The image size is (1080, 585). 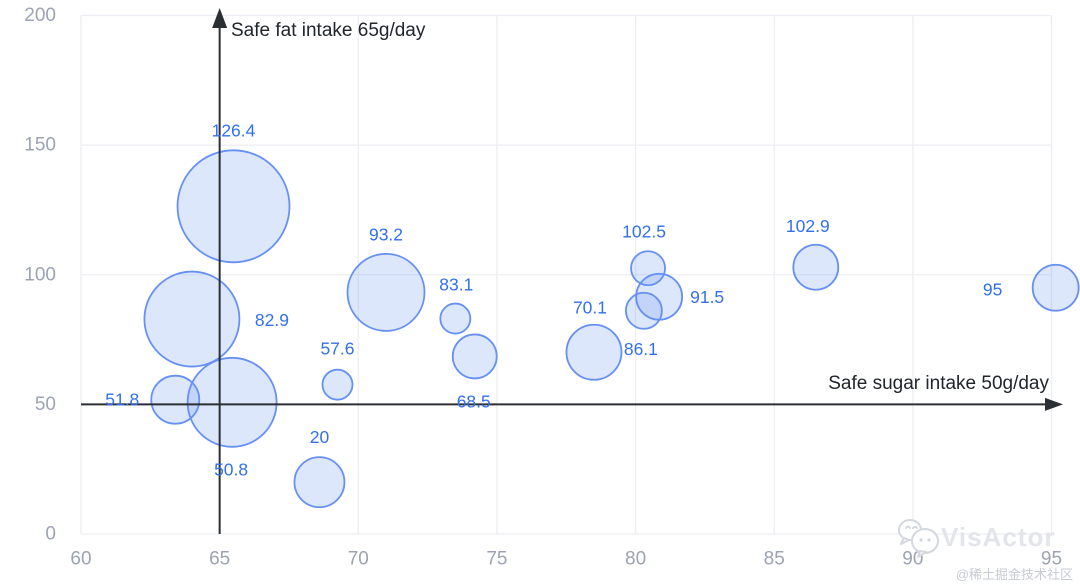 I want to click on y-tick-label: 0, so click(x=50, y=534).